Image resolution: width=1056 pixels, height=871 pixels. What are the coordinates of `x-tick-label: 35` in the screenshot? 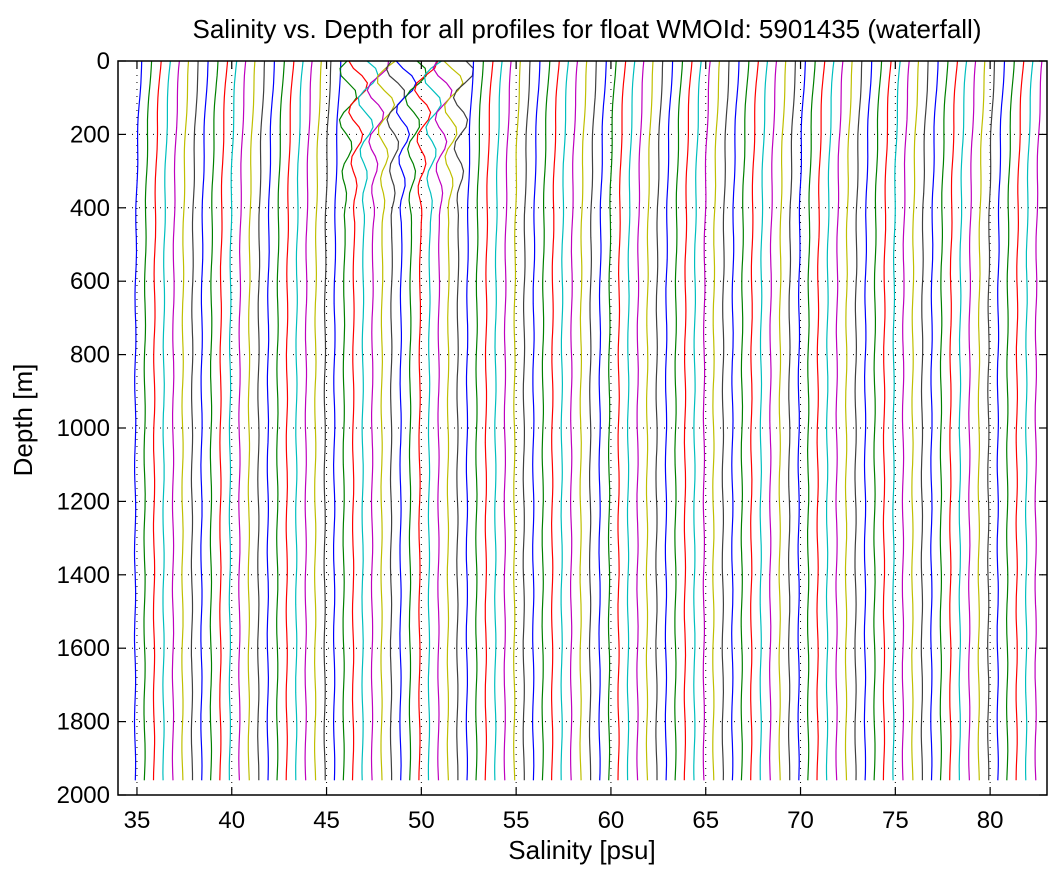 It's located at (137, 820).